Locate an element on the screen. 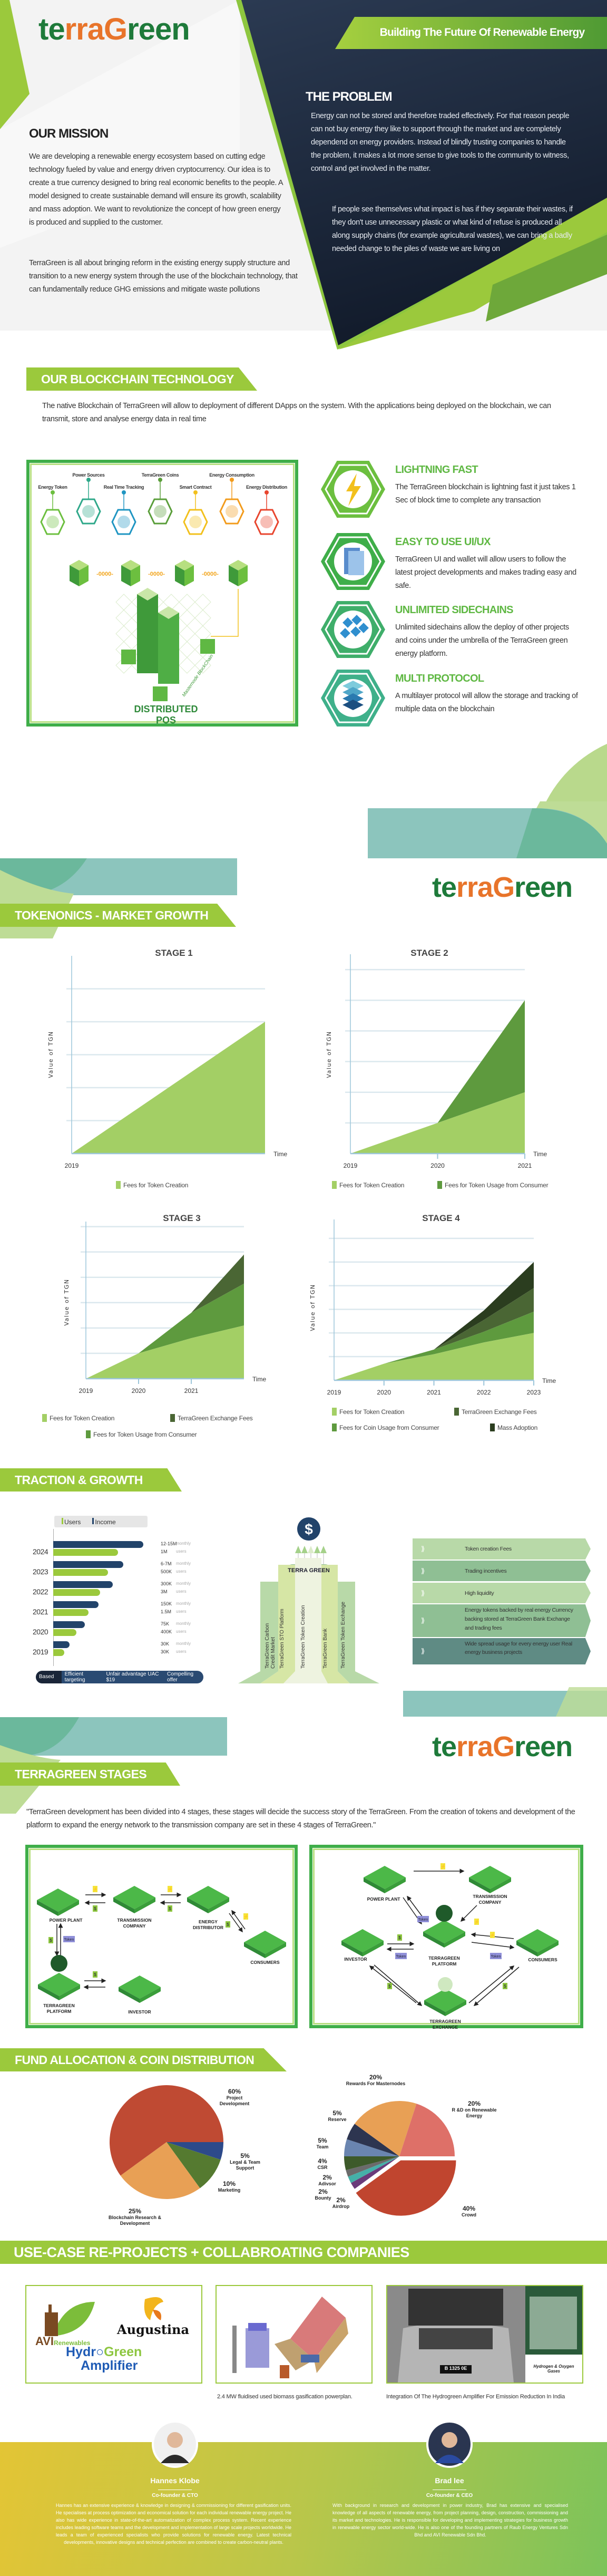 The image size is (607, 2576). chevron-icon: ⟫ is located at coordinates (423, 1593).